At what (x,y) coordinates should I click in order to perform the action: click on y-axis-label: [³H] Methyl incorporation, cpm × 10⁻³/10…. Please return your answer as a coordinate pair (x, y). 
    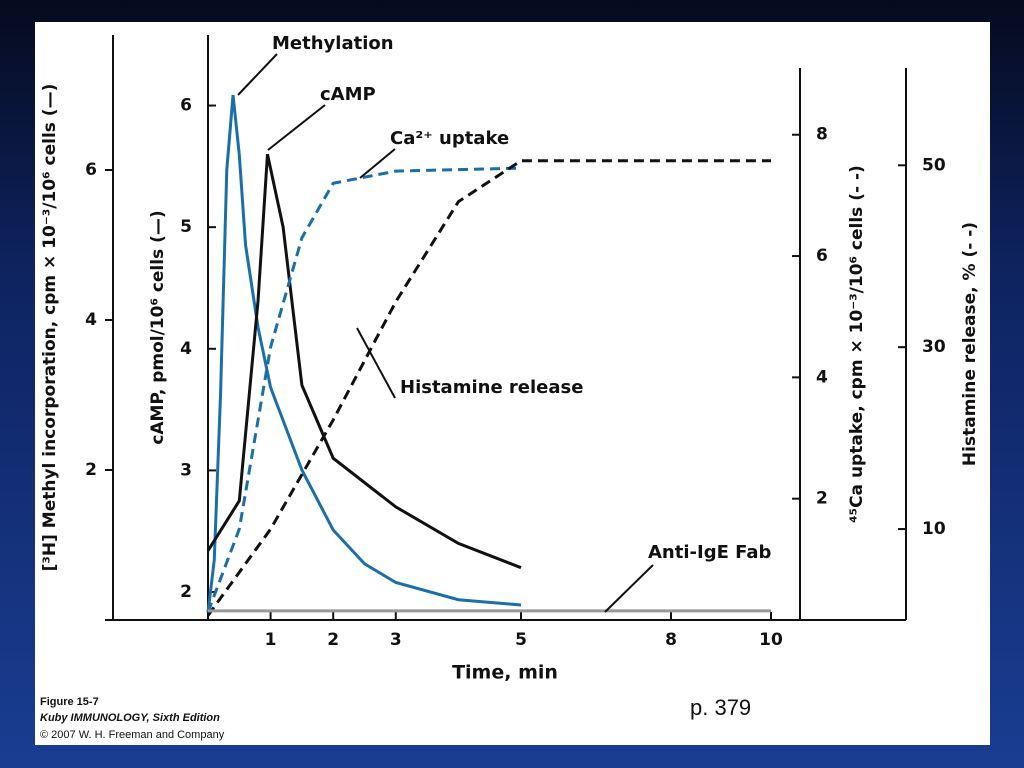
    Looking at the image, I should click on (50, 328).